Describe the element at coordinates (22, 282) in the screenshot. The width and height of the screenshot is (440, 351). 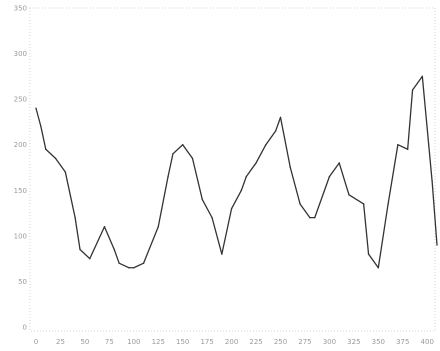
I see `y-tick-label: 50` at that location.